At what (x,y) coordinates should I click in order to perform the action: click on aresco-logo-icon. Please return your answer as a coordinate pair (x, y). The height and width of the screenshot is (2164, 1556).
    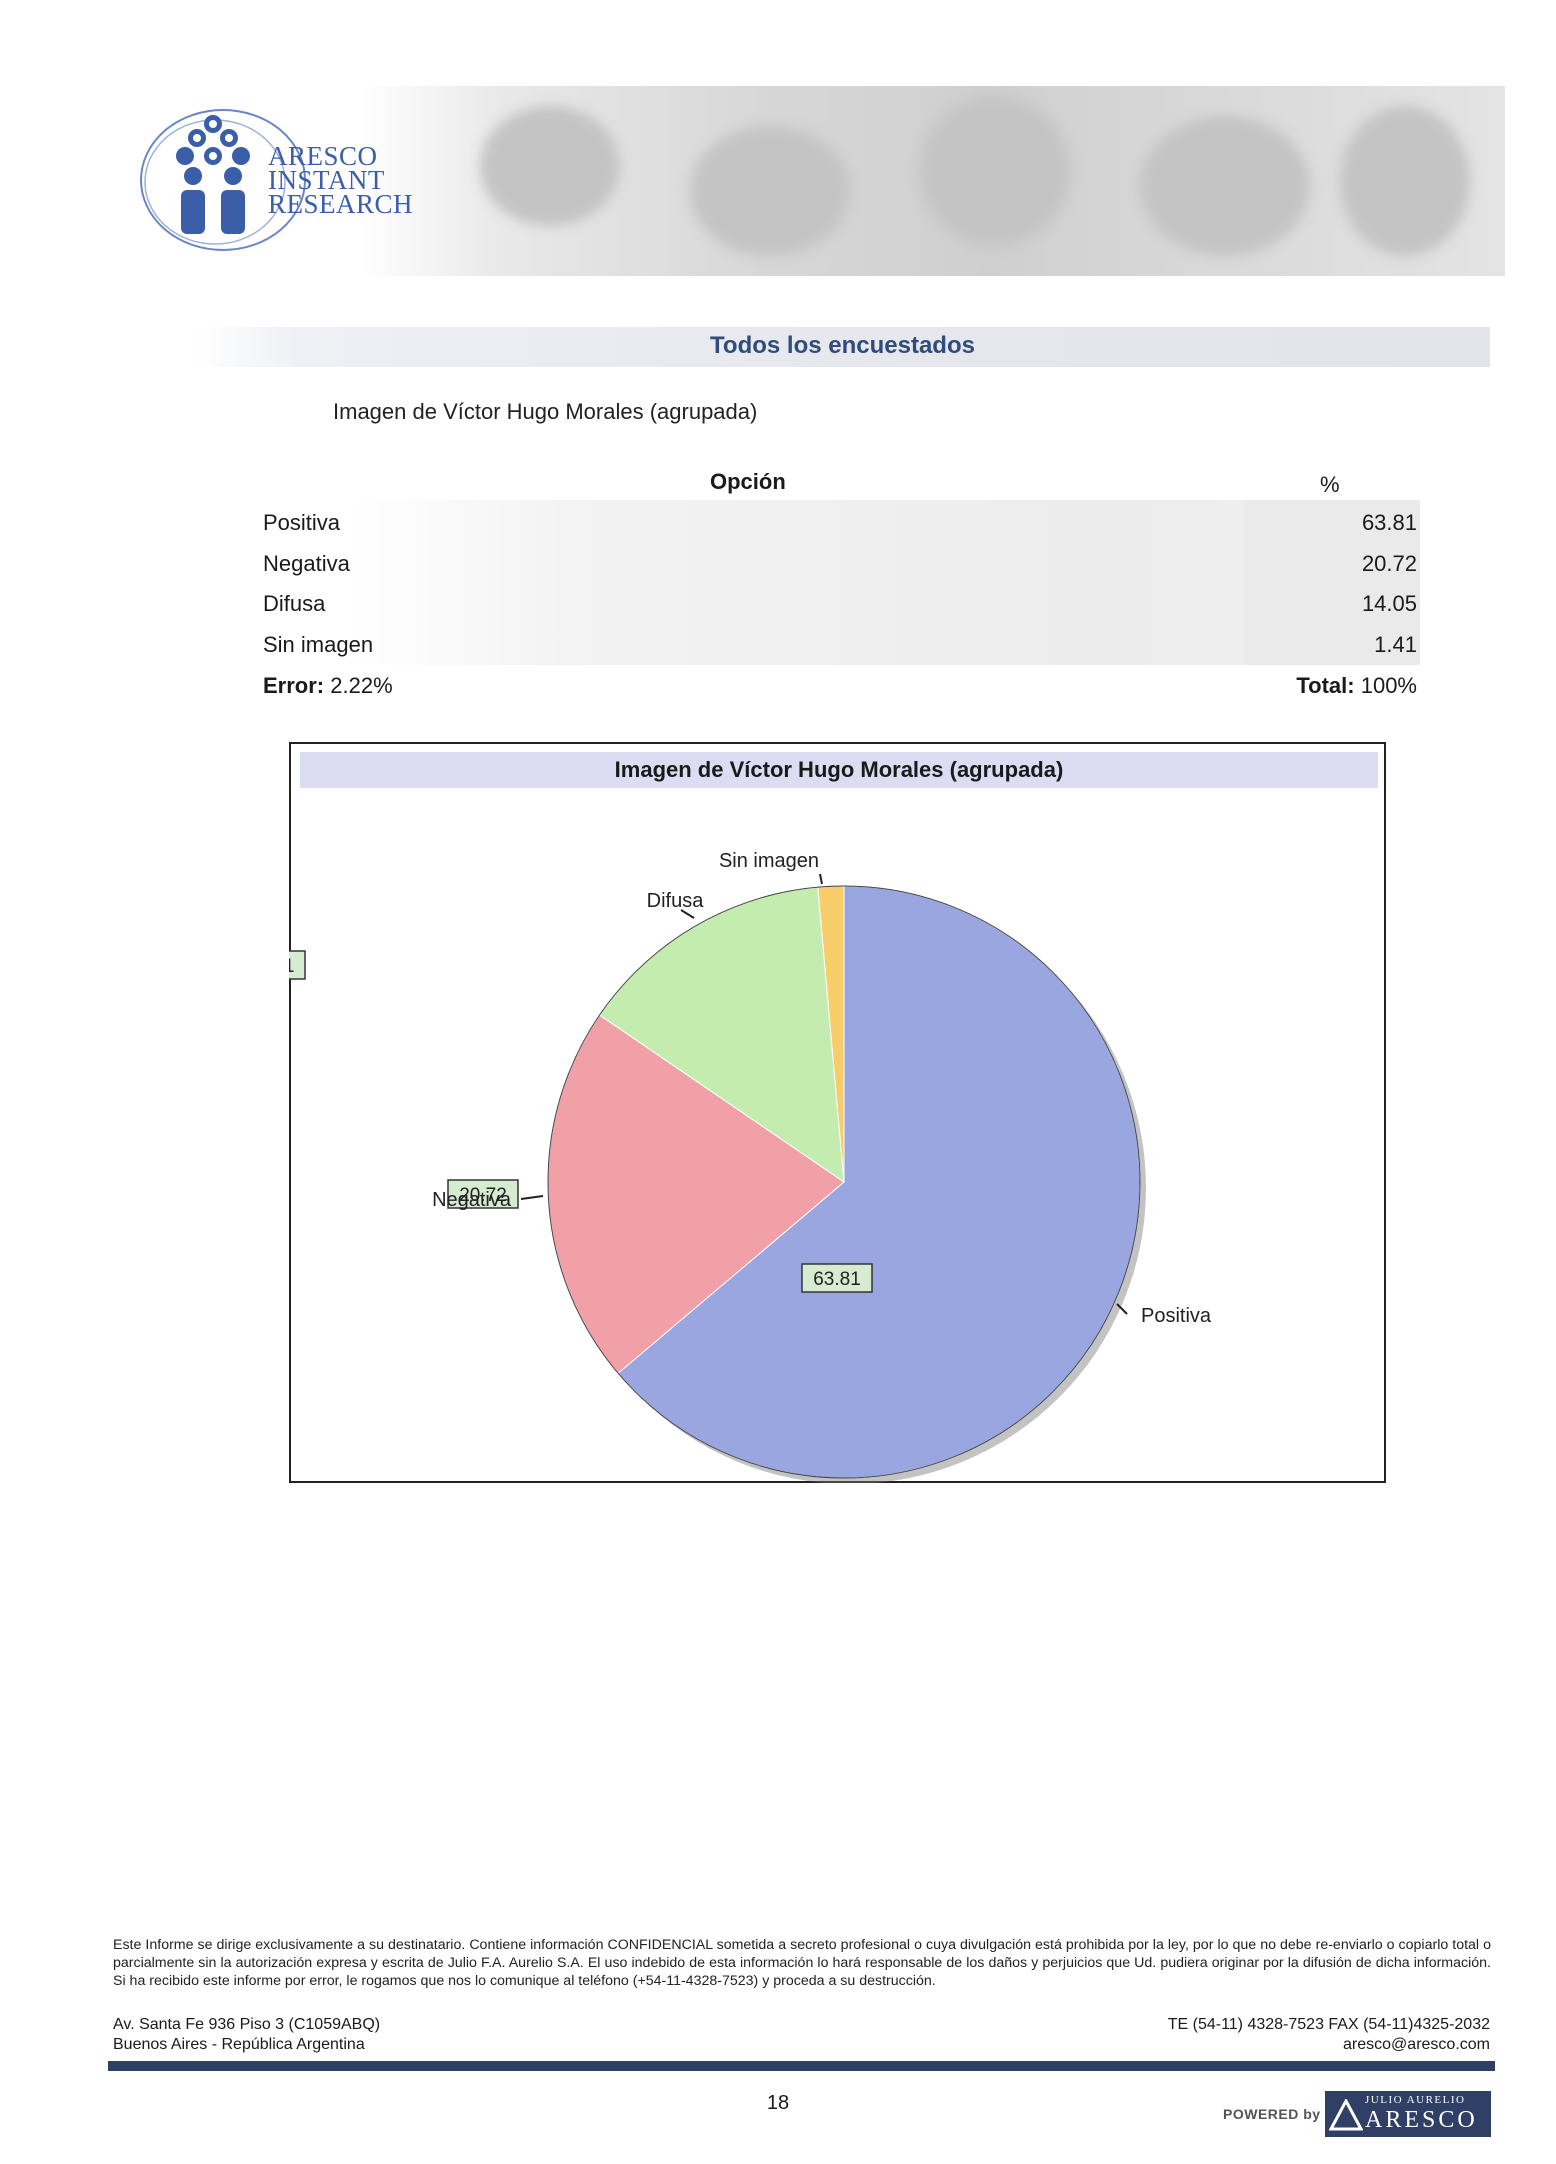
    Looking at the image, I should click on (223, 180).